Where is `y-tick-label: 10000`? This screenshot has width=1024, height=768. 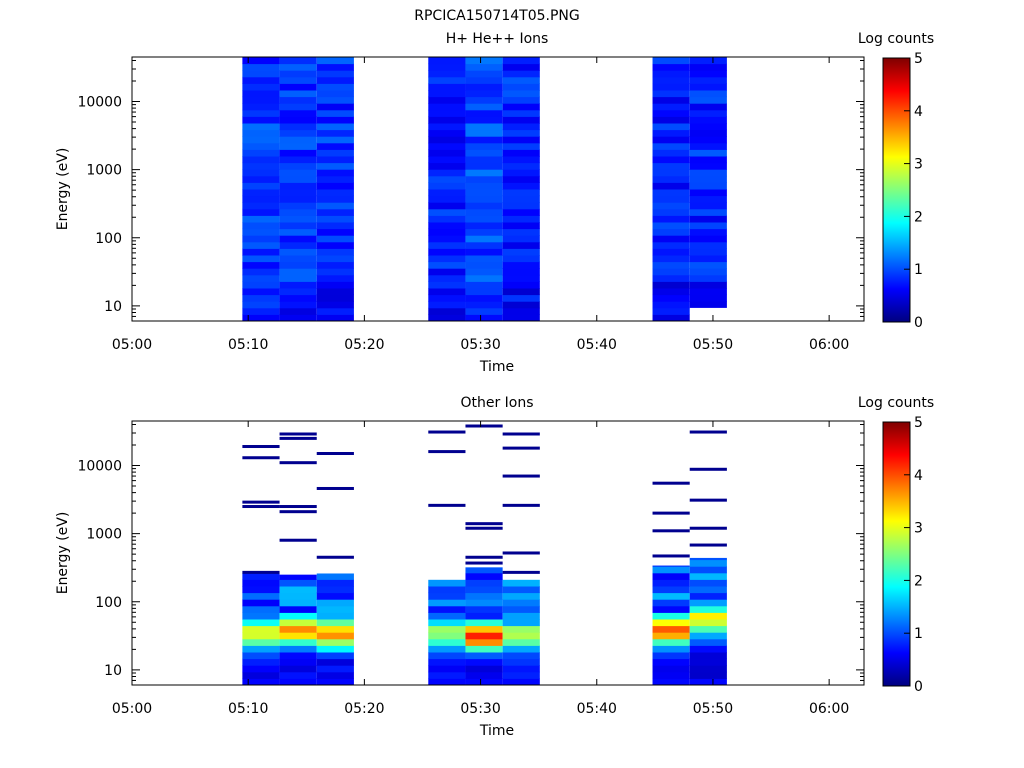 y-tick-label: 10000 is located at coordinates (99, 467).